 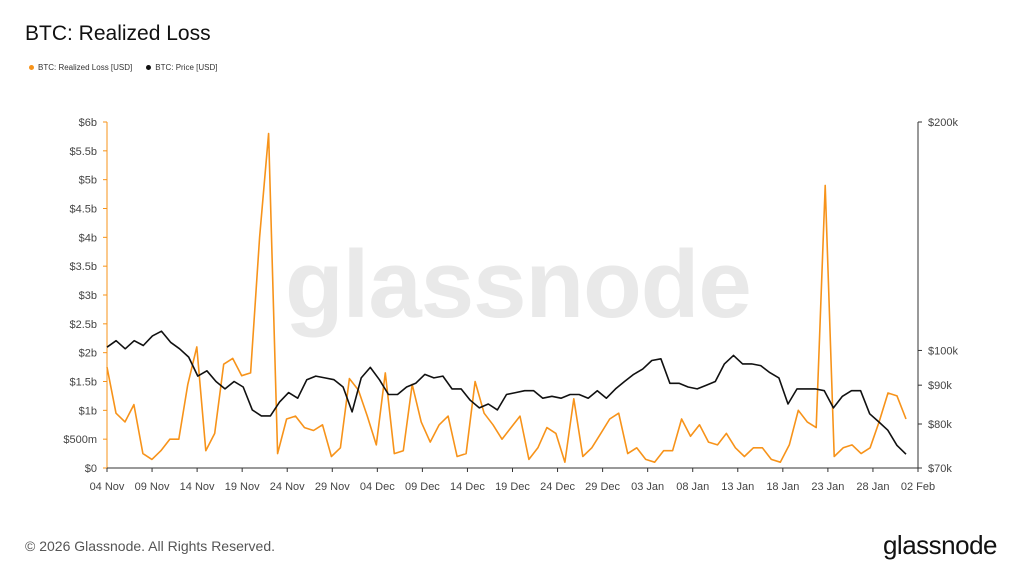 I want to click on y-left-tick-label: $5.5b, so click(x=83, y=152).